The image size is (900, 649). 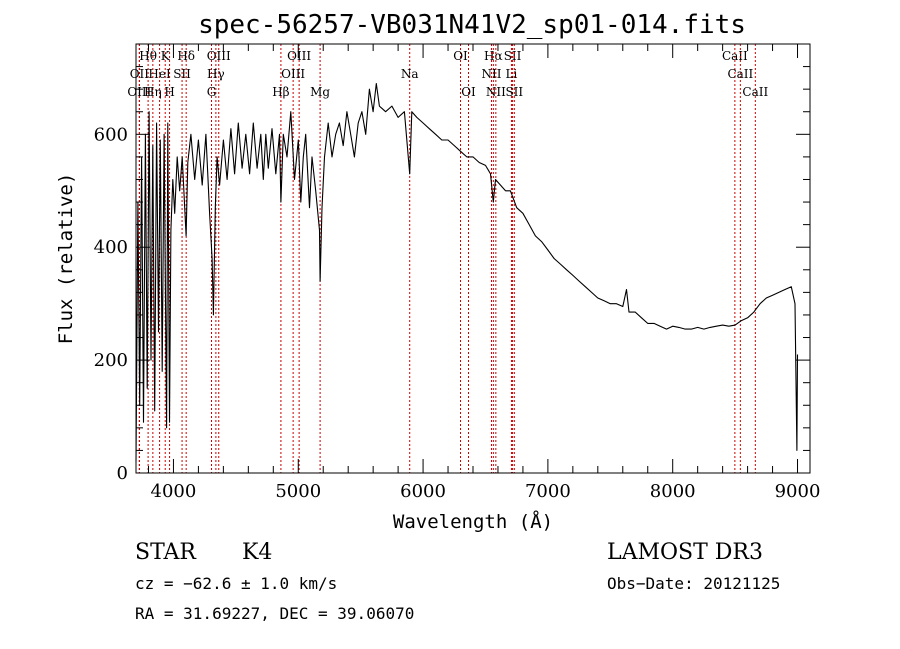 What do you see at coordinates (212, 92) in the screenshot?
I see `line-label: G` at bounding box center [212, 92].